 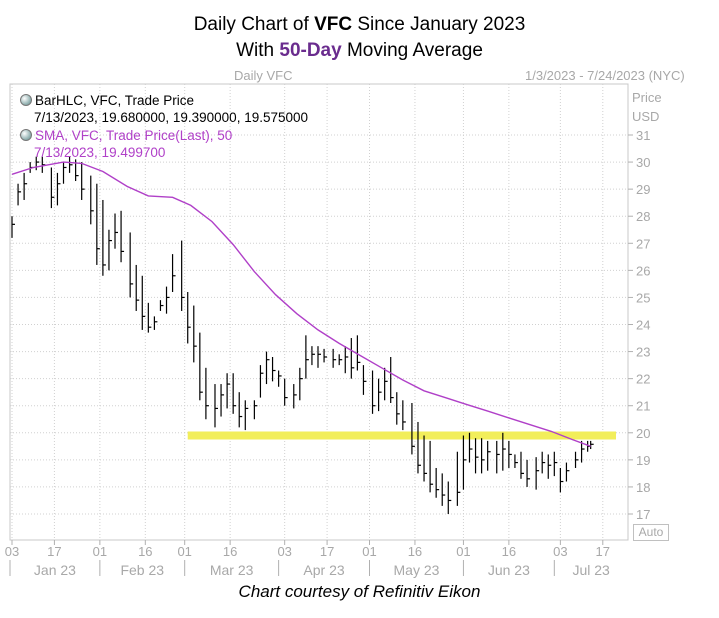 I want to click on chart-subtitle-accent: 50-Day, so click(x=310, y=50).